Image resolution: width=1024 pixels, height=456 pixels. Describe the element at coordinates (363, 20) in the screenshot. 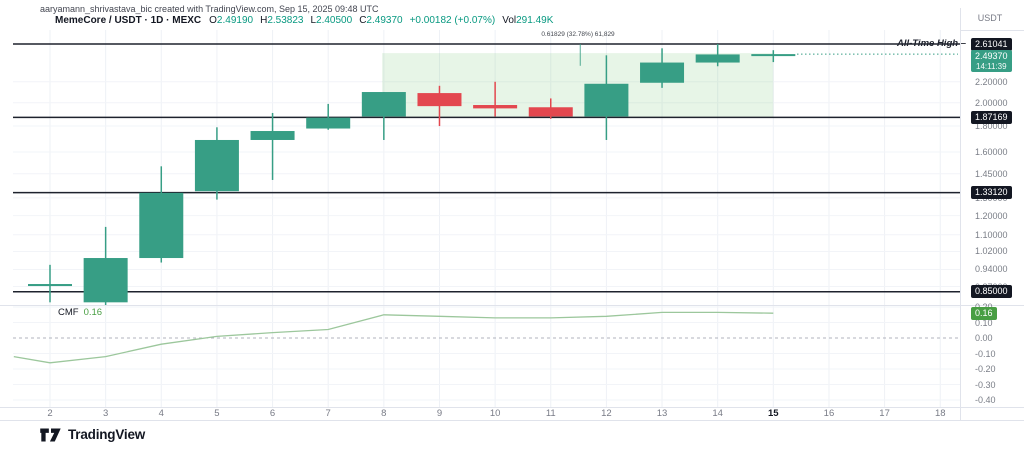

I see `legend-field-label: C` at that location.